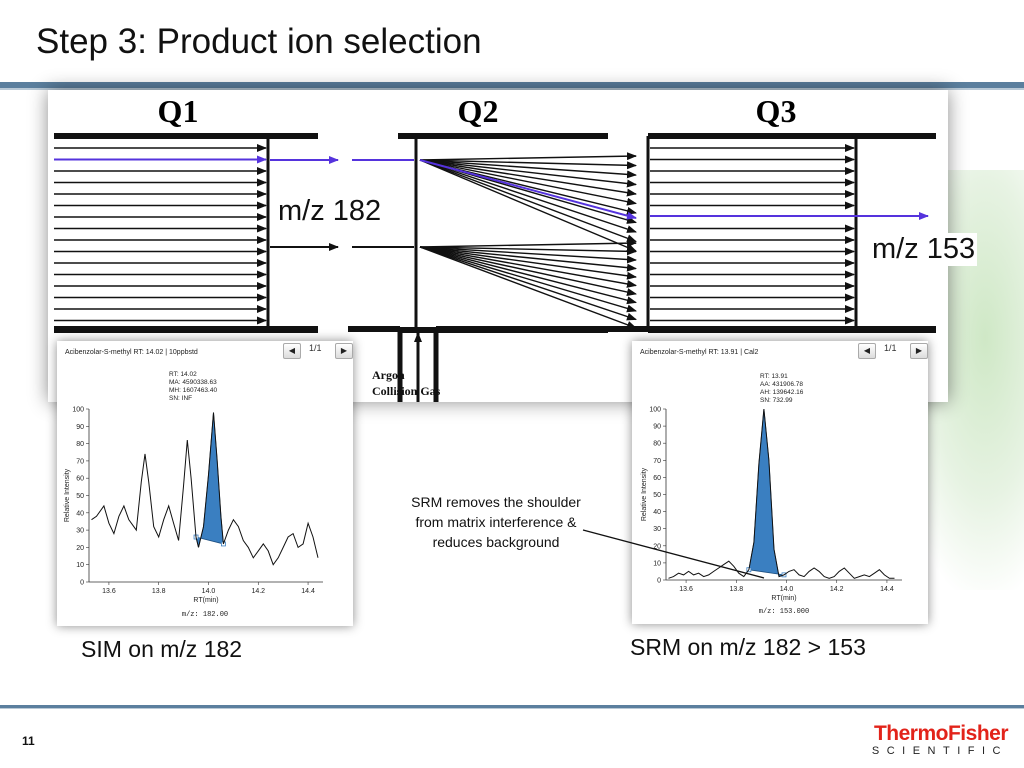 Image resolution: width=1024 pixels, height=768 pixels. Describe the element at coordinates (699, 352) in the screenshot. I see `srm-panel-header: Acibenzolar-S-methyl RT: 13.91 | Cal2` at that location.